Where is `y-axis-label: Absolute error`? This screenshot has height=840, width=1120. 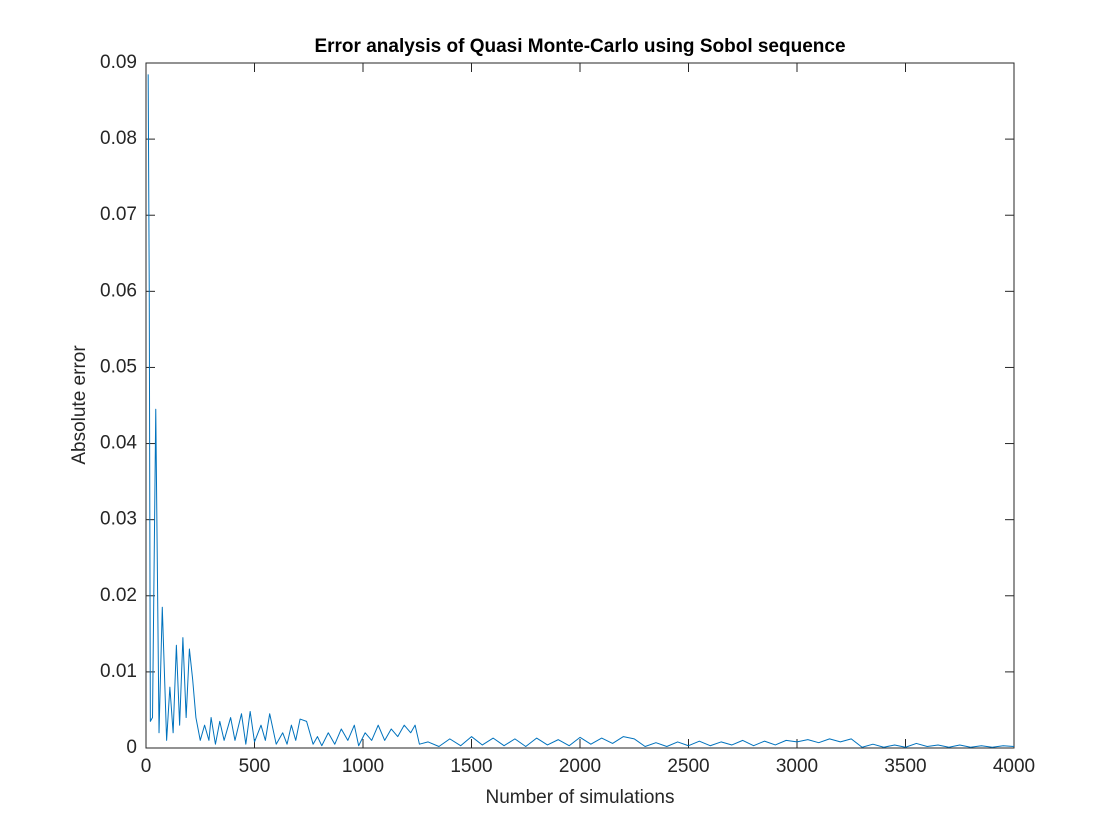
y-axis-label: Absolute error is located at coordinates (79, 405).